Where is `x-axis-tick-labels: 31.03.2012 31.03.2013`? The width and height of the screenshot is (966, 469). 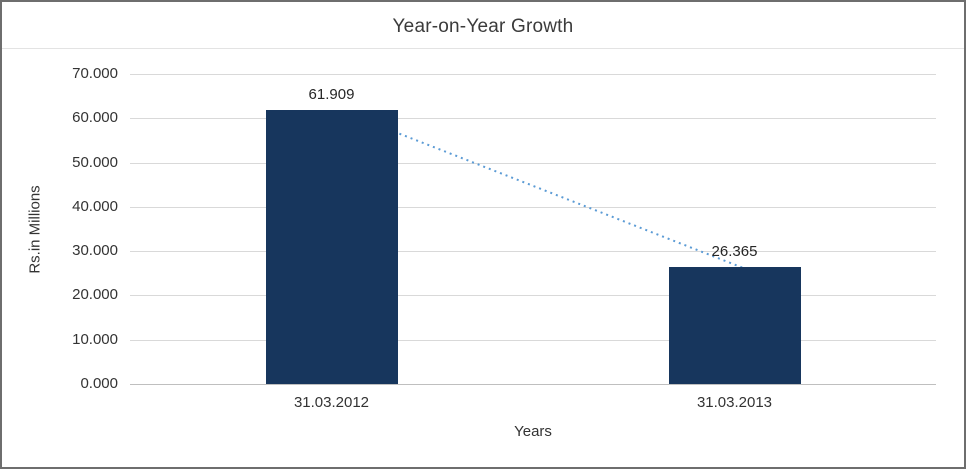 x-axis-tick-labels: 31.03.2012 31.03.2013 is located at coordinates (533, 404).